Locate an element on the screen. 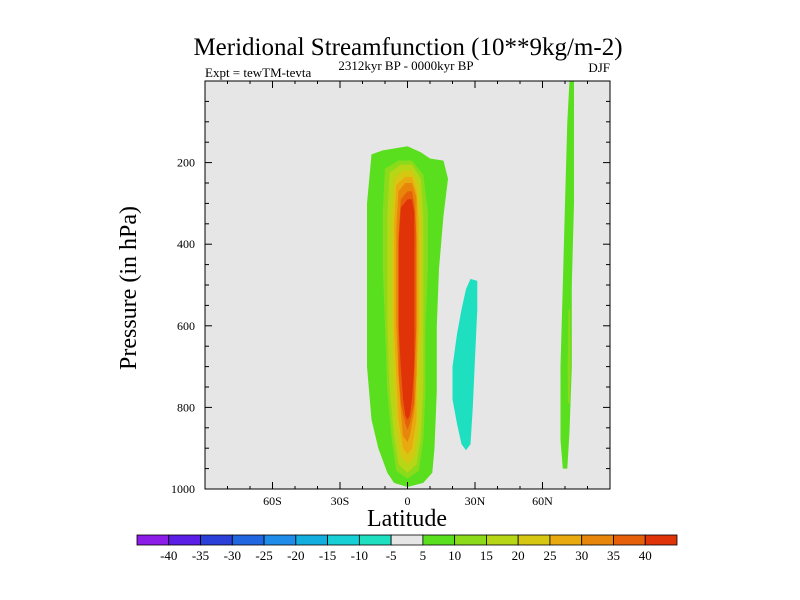 This screenshot has height=600, width=800. x-tick-label: 30S is located at coordinates (340, 501).